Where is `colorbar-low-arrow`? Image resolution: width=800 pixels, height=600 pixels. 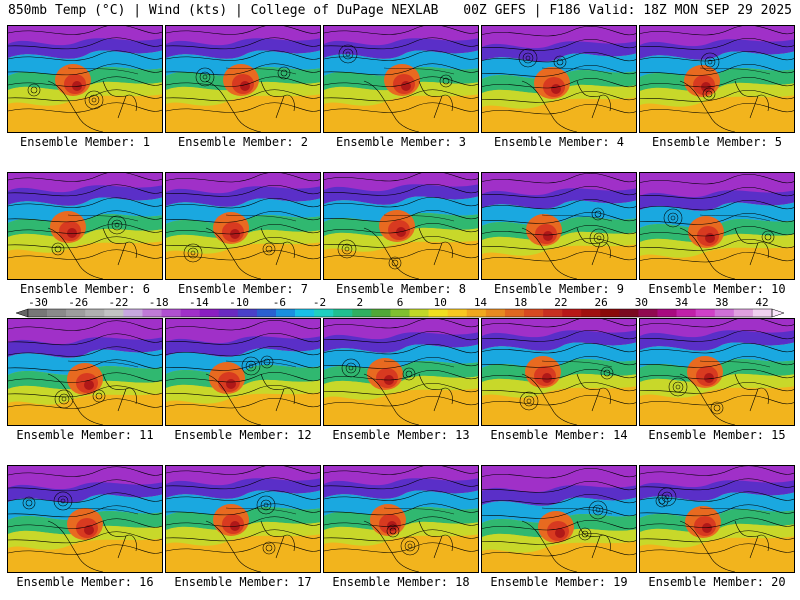
colorbar-low-arrow is located at coordinates (22, 313).